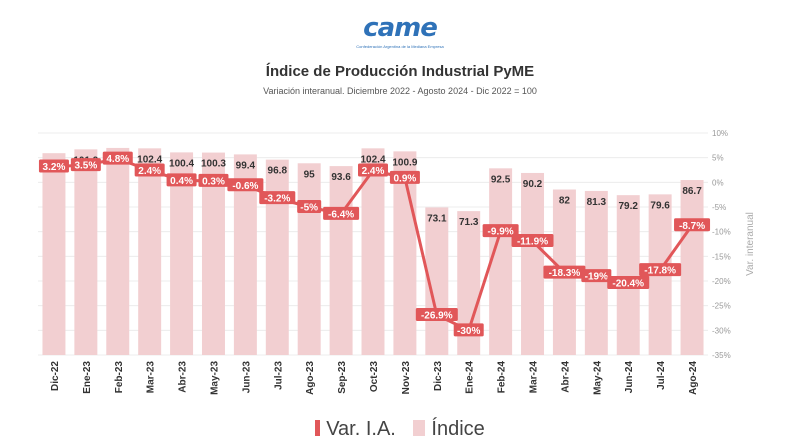 This screenshot has height=447, width=800. What do you see at coordinates (318, 428) in the screenshot?
I see `legend-line-swatch` at bounding box center [318, 428].